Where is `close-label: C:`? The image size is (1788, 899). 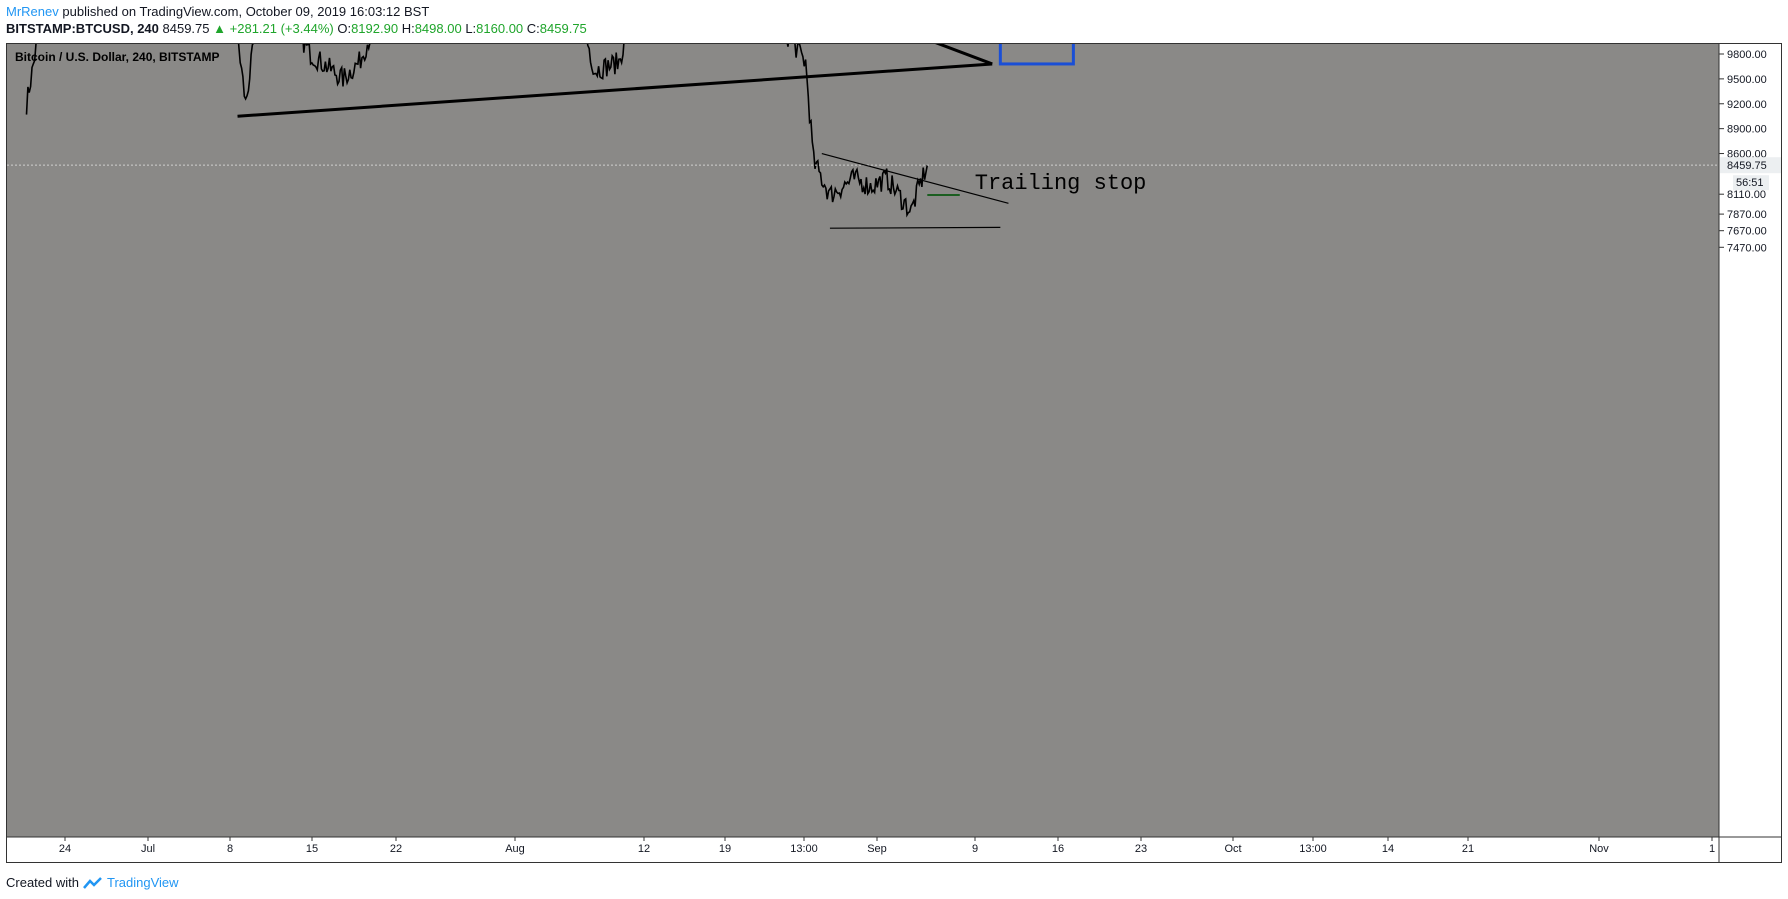
close-label: C: is located at coordinates (533, 28).